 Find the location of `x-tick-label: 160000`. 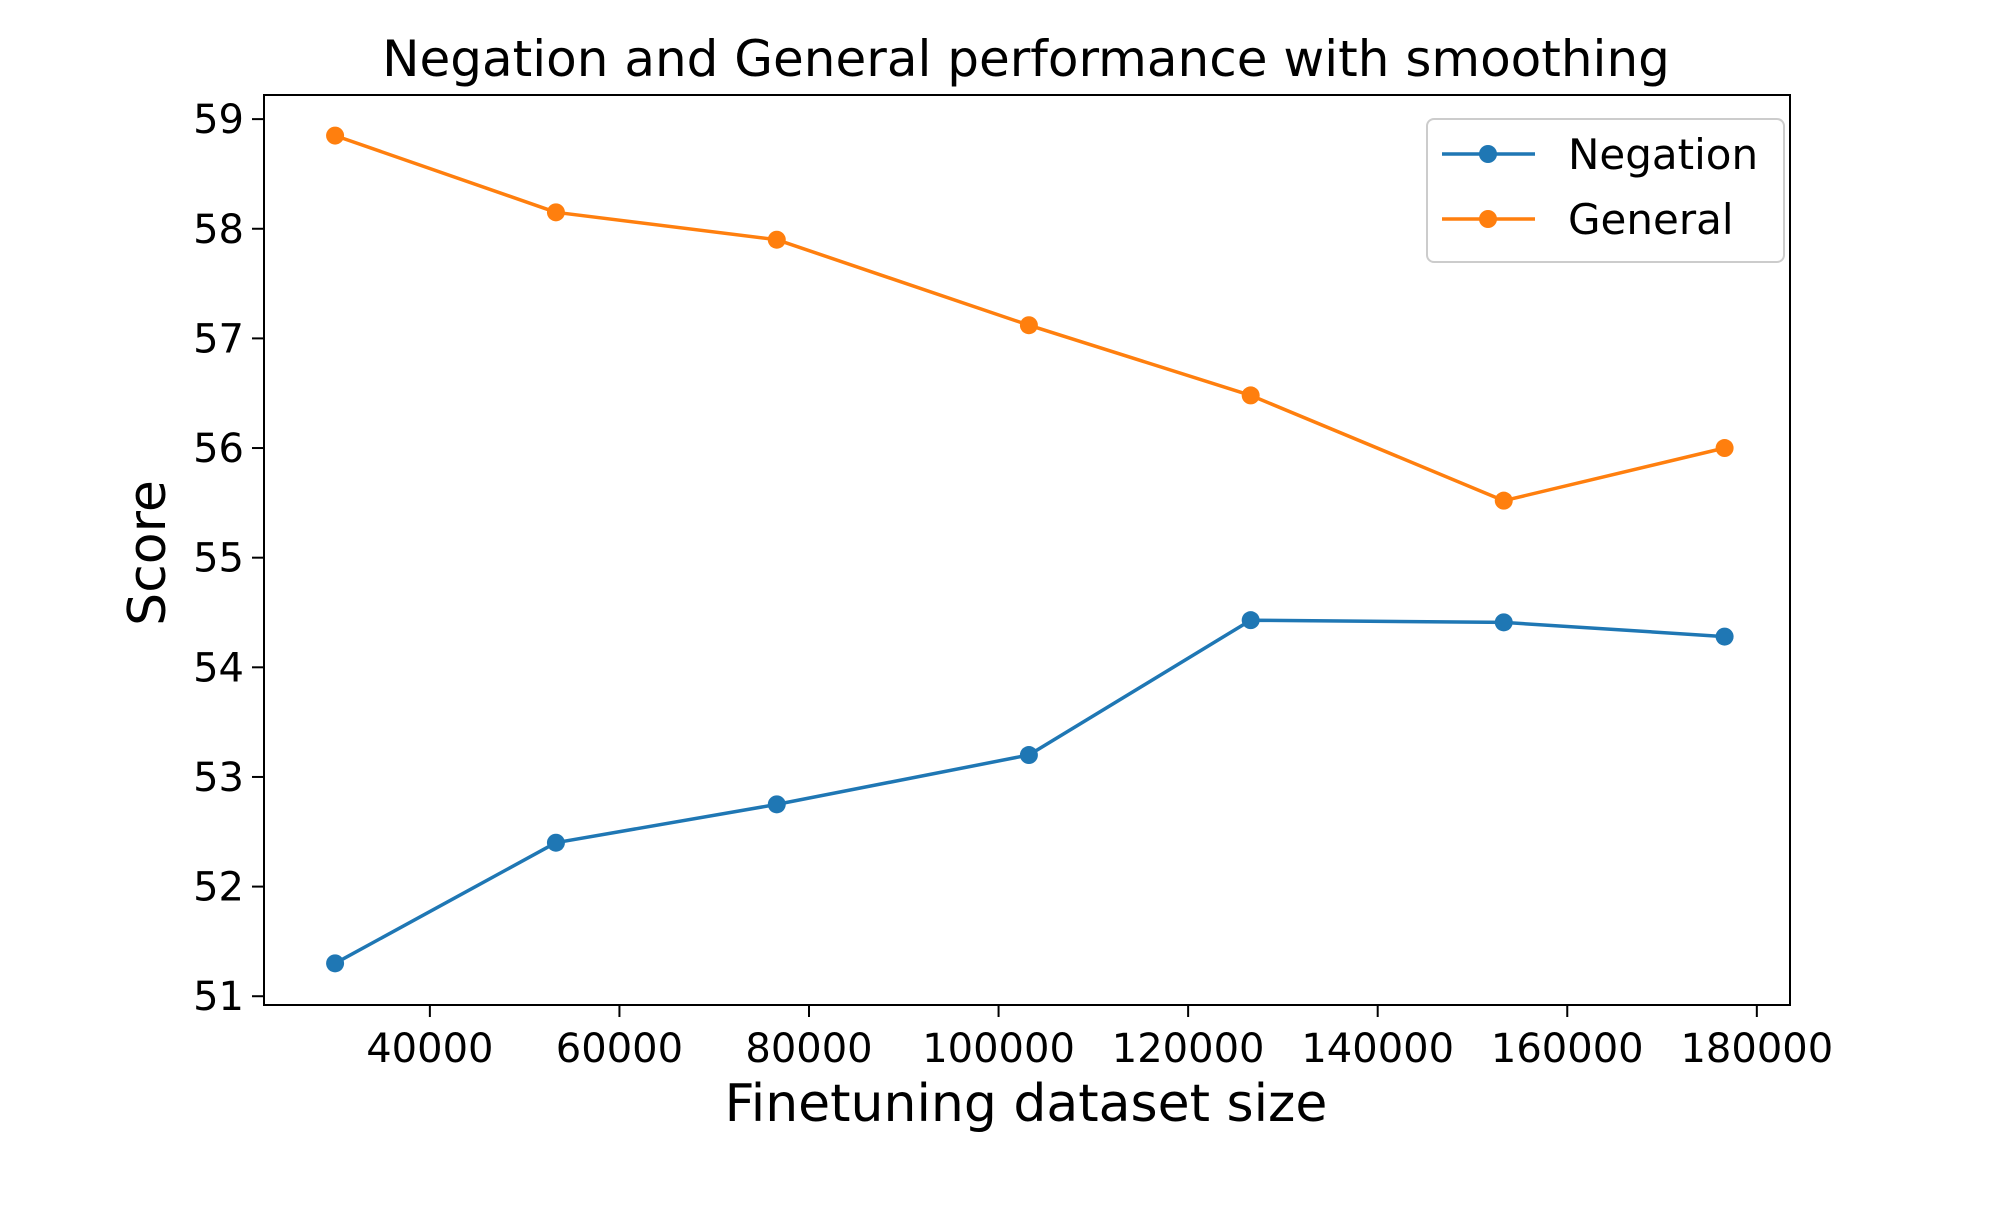

x-tick-label: 160000 is located at coordinates (1567, 1049).